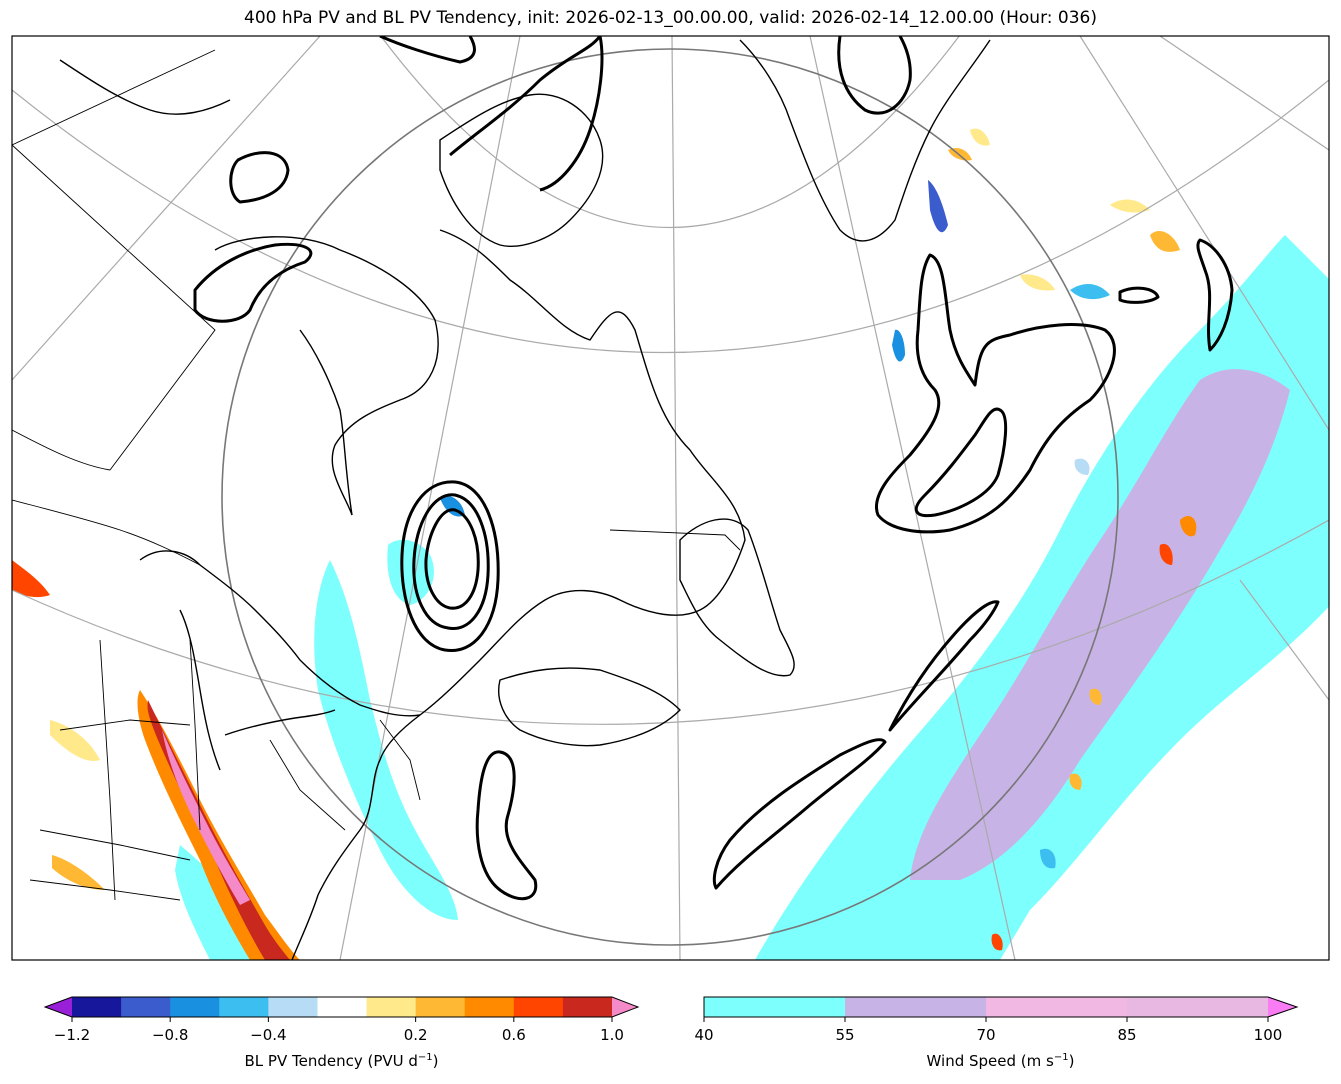 This screenshot has height=1084, width=1341. I want to click on pv-cb-tick-label: −0.8, so click(170, 1035).